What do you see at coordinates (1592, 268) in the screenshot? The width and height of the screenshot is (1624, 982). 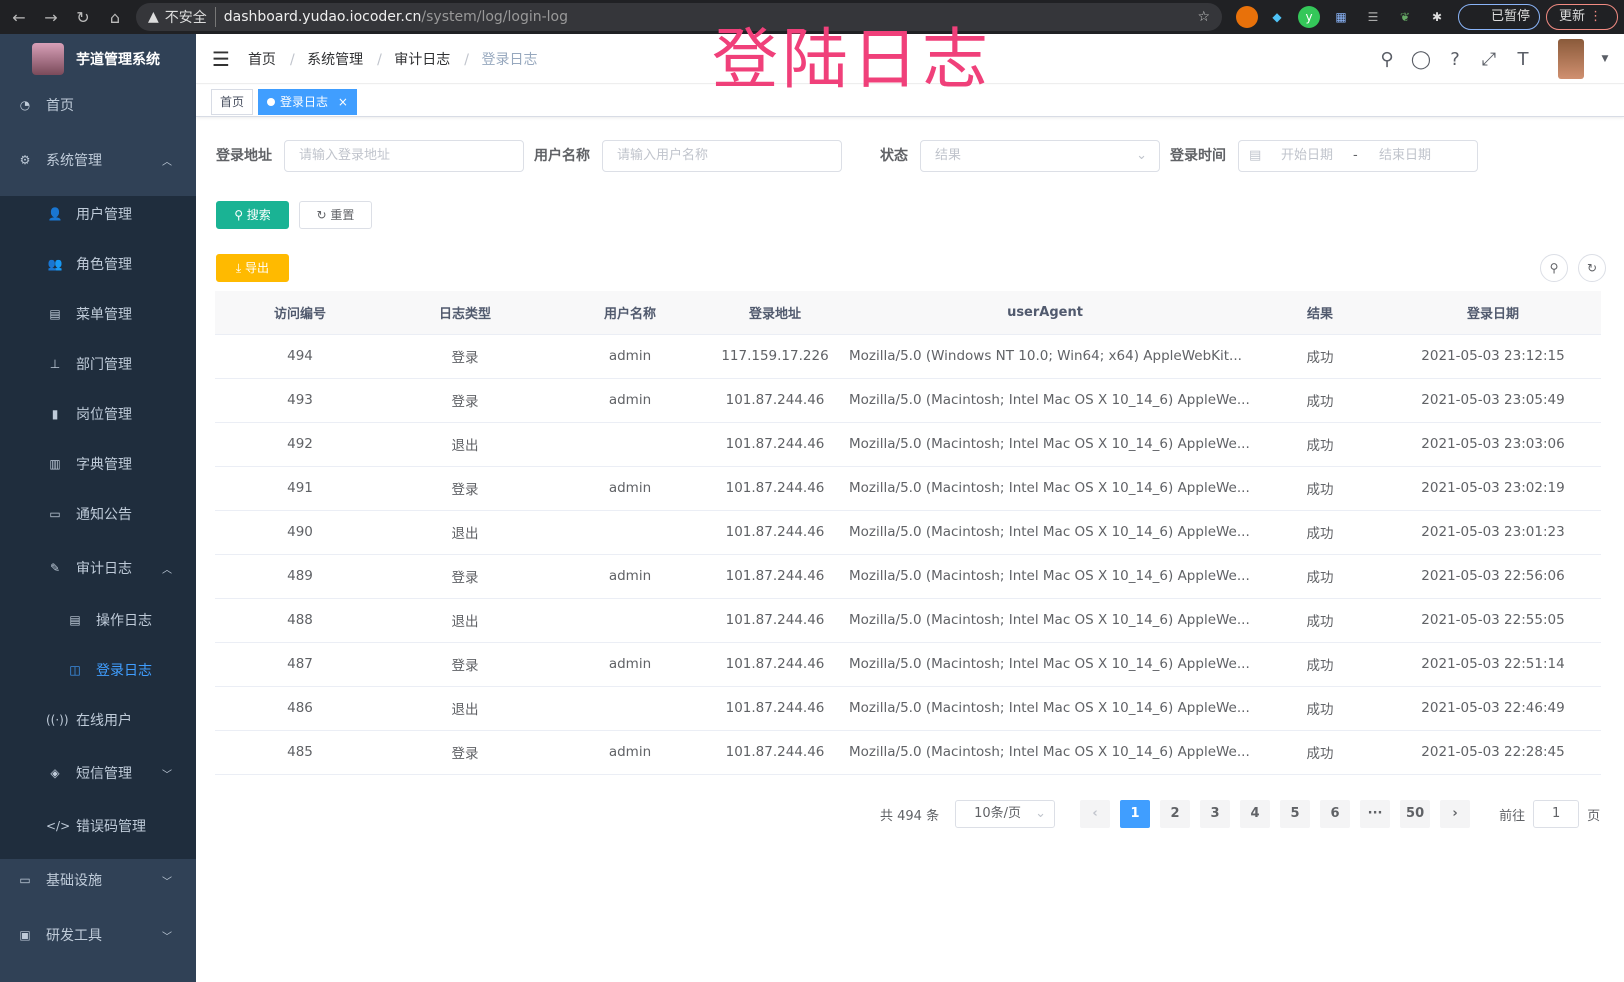 I see `refresh-button: ↻` at bounding box center [1592, 268].